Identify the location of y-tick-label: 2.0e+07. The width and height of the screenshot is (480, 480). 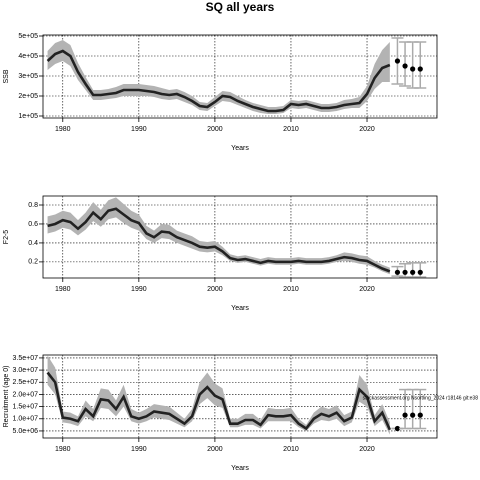
(26, 394).